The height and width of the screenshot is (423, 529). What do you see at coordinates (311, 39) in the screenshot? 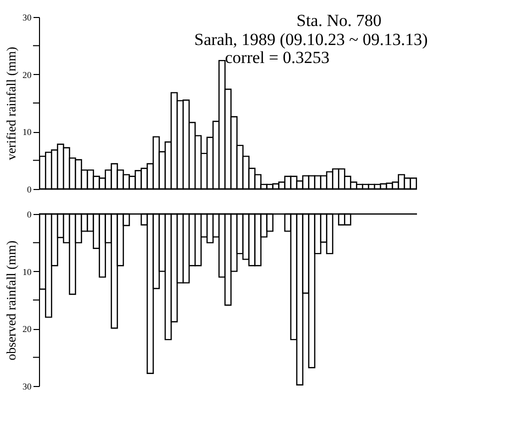
I see `annotation: Sarah, 1989 (09.10.23 ~ 09.13.13)` at bounding box center [311, 39].